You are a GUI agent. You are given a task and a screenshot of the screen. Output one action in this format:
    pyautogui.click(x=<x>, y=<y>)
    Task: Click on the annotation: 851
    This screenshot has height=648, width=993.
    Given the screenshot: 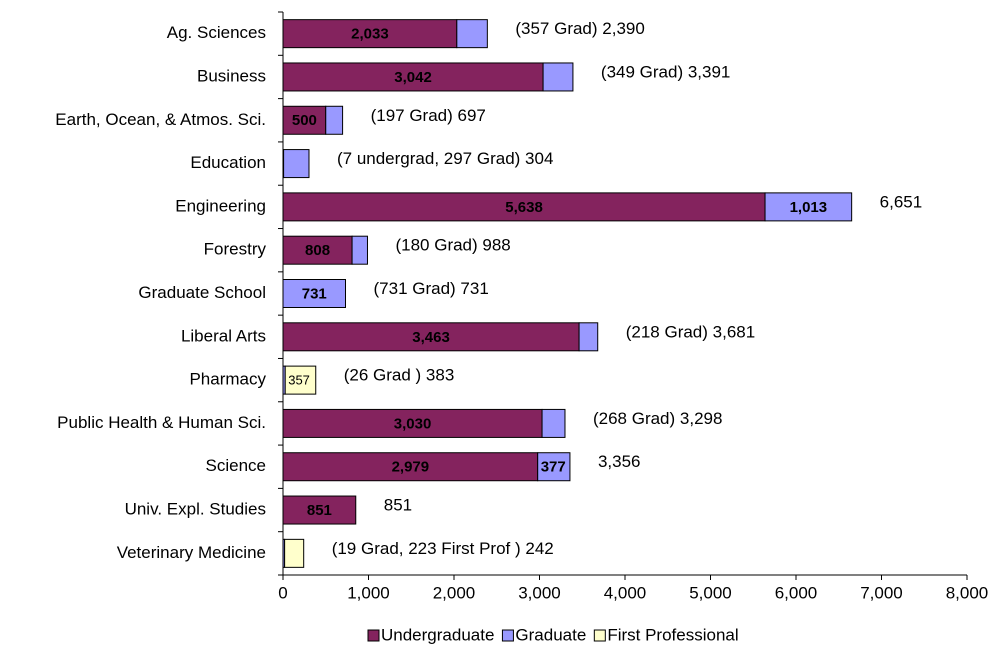 What is the action you would take?
    pyautogui.click(x=398, y=505)
    